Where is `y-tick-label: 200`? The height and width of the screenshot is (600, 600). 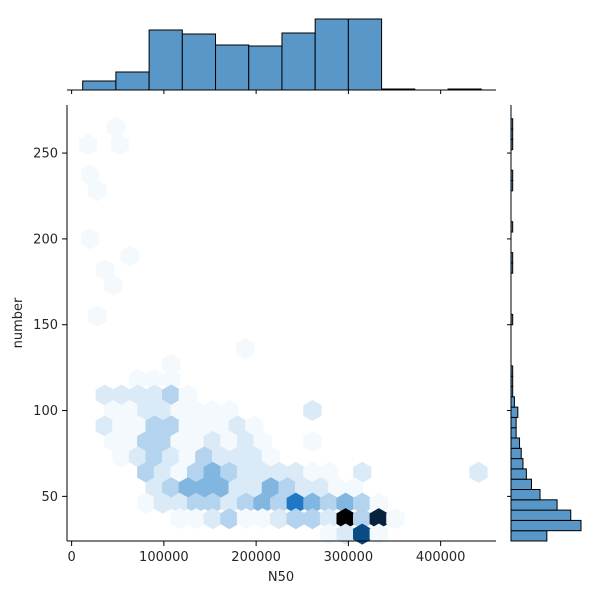
y-tick-label: 200 is located at coordinates (45, 239).